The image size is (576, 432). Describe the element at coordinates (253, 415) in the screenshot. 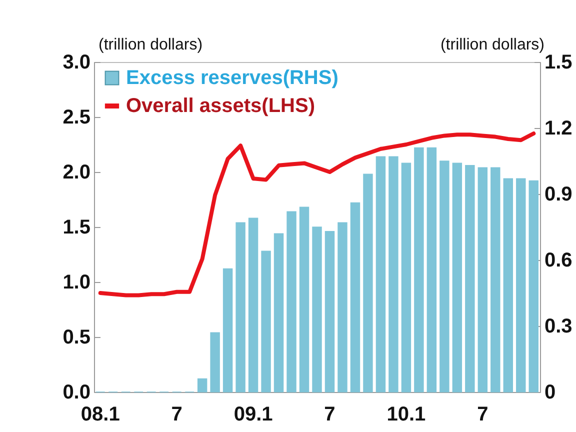

I see `x-tick-label: 09.1` at that location.